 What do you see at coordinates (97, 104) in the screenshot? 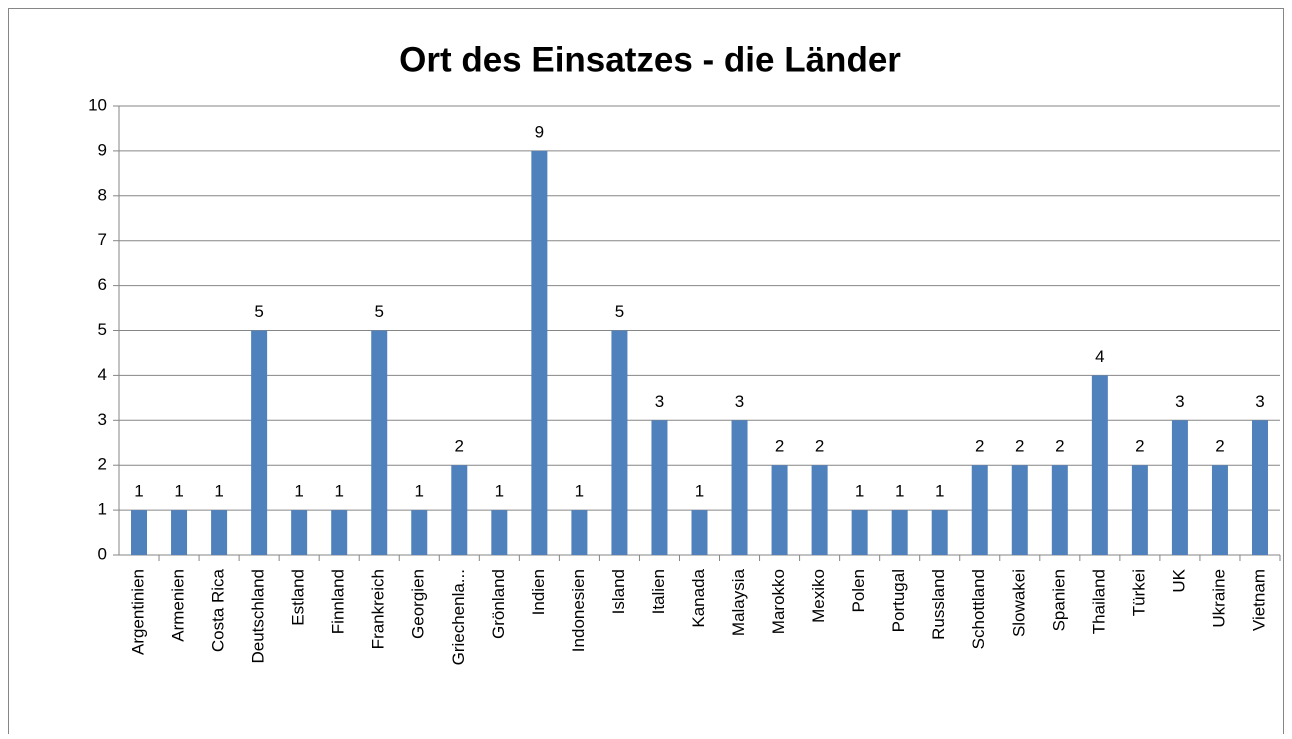
I see `y-tick-label: 10` at bounding box center [97, 104].